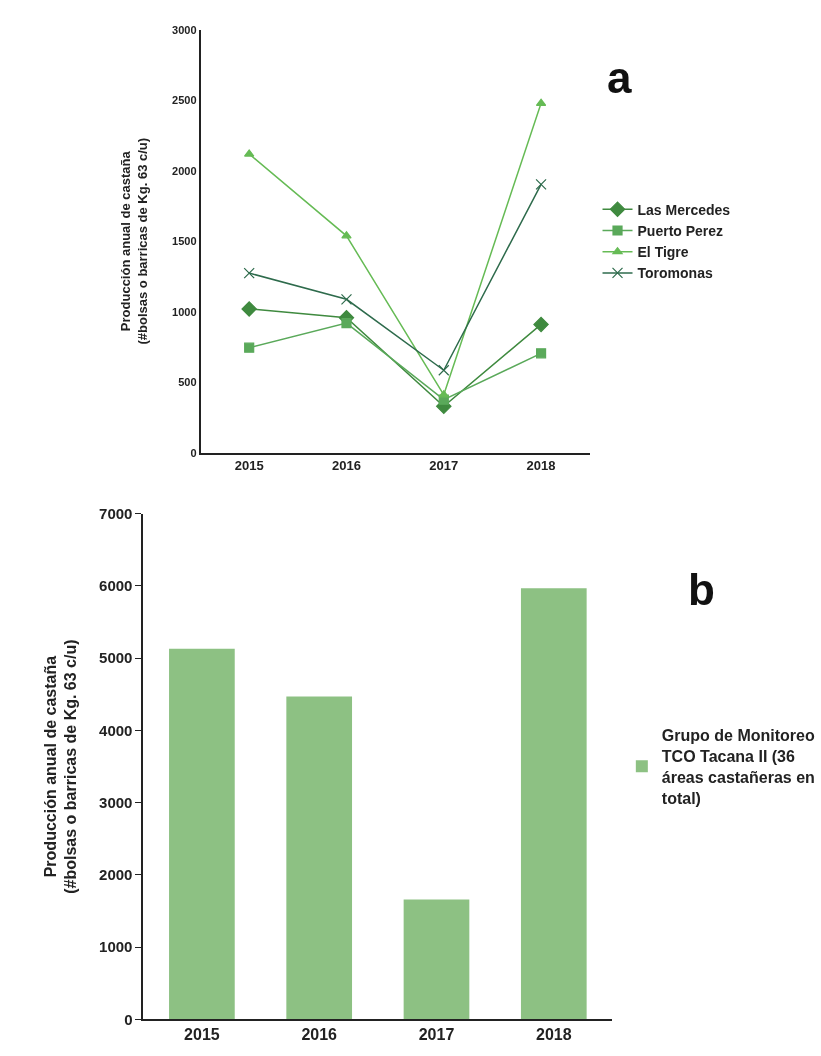 Image resolution: width=821 pixels, height=1056 pixels. What do you see at coordinates (738, 767) in the screenshot?
I see `legend-label: Grupo de Monitoreo TCO Tacana II (36 áreas castañeras en total)` at bounding box center [738, 767].